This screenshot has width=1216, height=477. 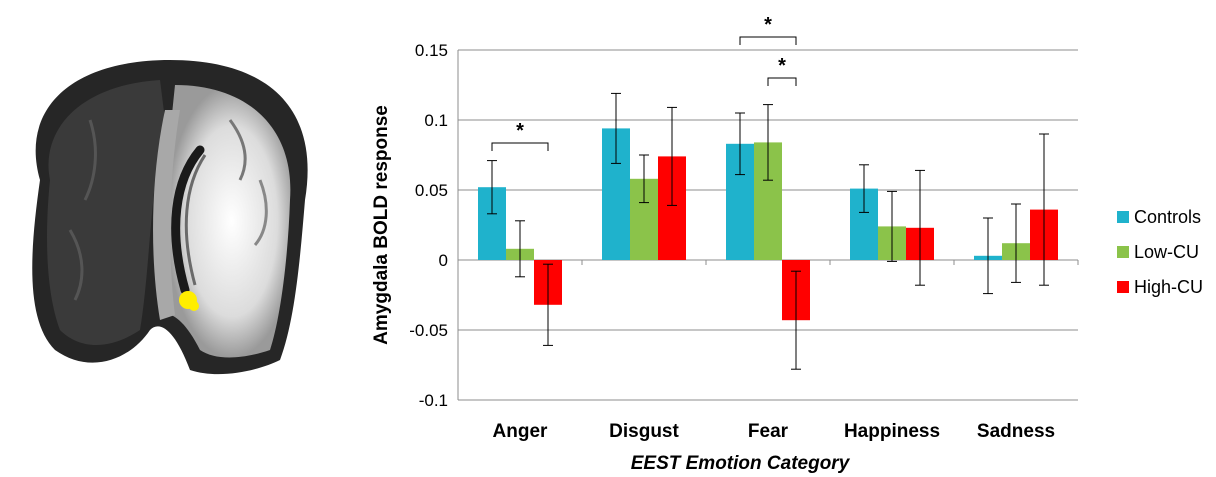 What do you see at coordinates (741, 463) in the screenshot?
I see `x-axis-title: EEST Emotion Category` at bounding box center [741, 463].